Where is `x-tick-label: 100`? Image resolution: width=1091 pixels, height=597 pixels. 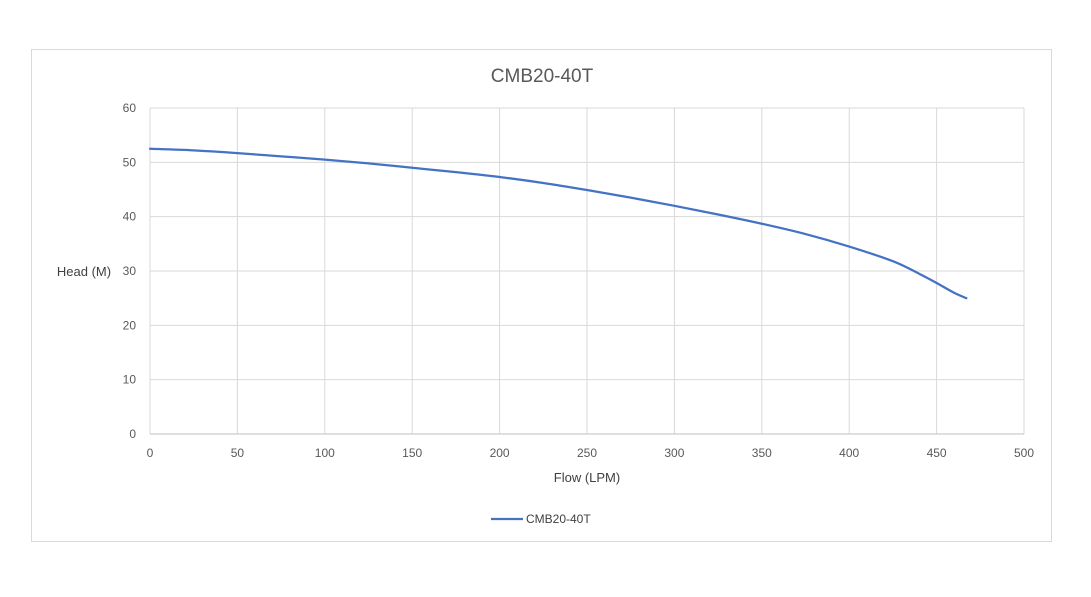 x-tick-label: 100 is located at coordinates (325, 453).